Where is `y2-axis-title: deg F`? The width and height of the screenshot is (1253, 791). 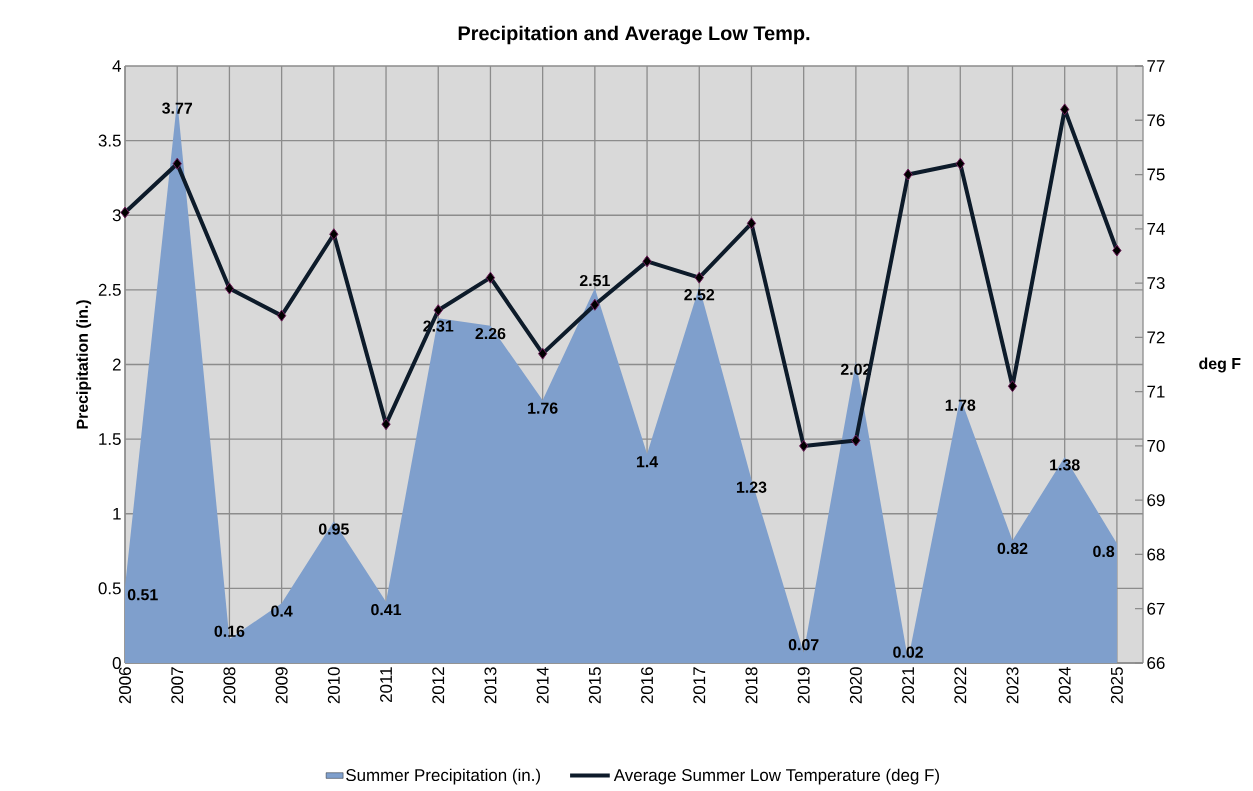
y2-axis-title: deg F is located at coordinates (1220, 365).